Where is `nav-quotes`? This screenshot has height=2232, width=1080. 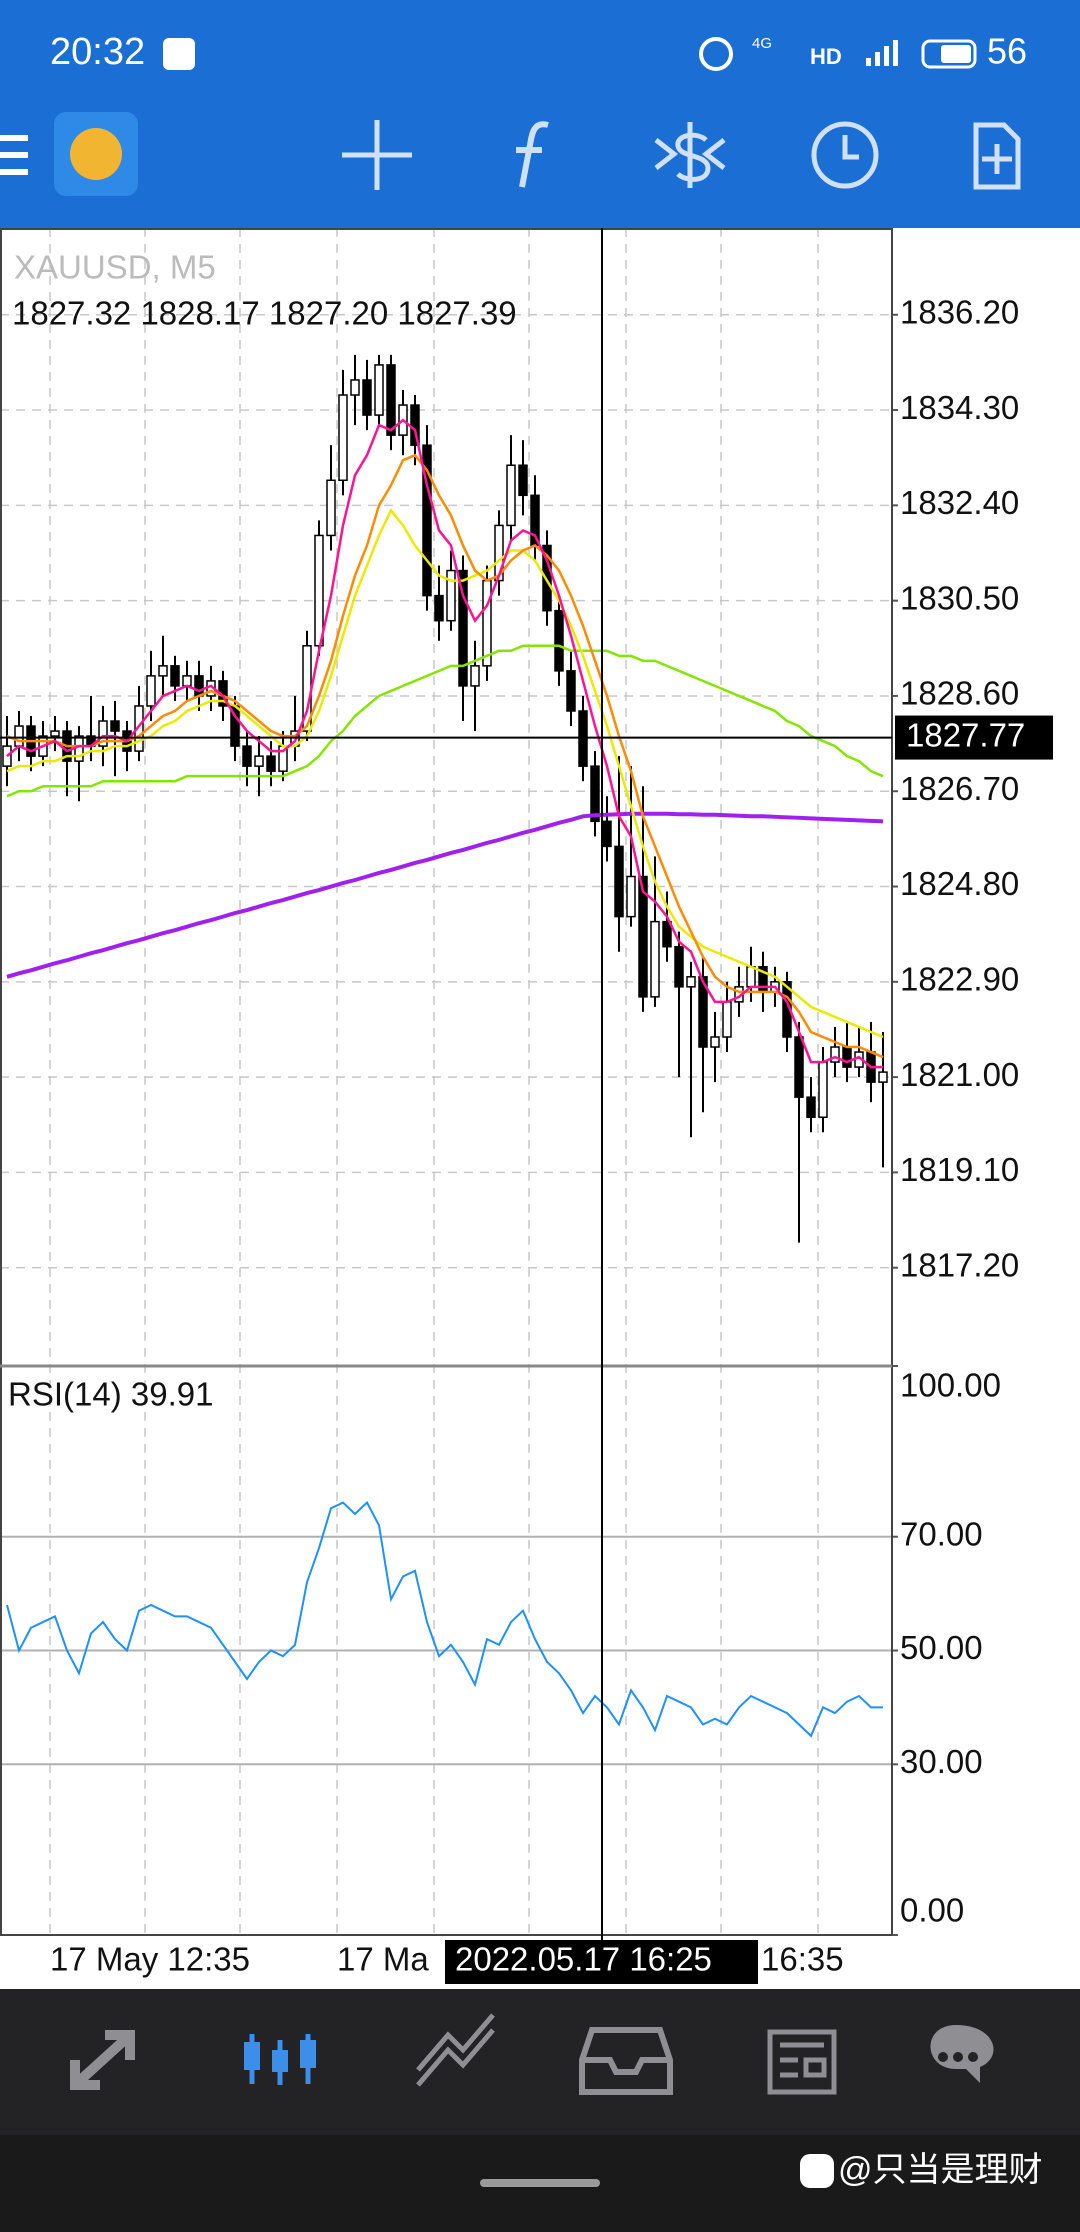
nav-quotes is located at coordinates (102, 2060).